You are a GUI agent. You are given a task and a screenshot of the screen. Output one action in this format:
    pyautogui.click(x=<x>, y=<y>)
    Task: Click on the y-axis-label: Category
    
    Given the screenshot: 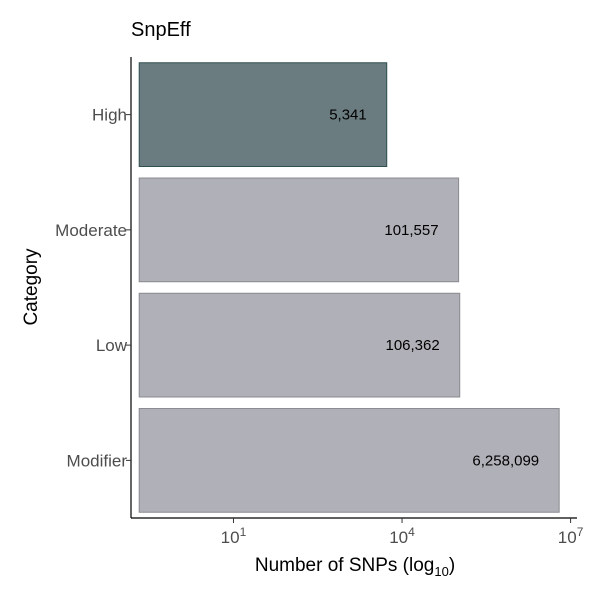 What is the action you would take?
    pyautogui.click(x=31, y=287)
    